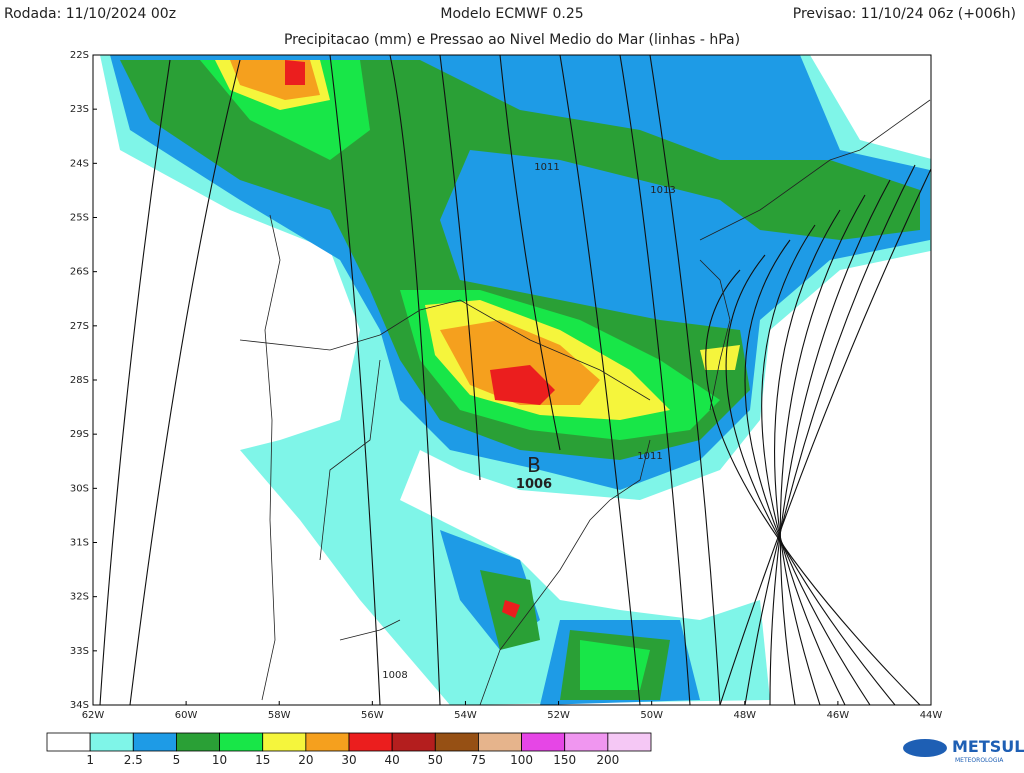 This screenshot has width=1024, height=773. What do you see at coordinates (392, 760) in the screenshot?
I see `legend-label: 40` at bounding box center [392, 760].